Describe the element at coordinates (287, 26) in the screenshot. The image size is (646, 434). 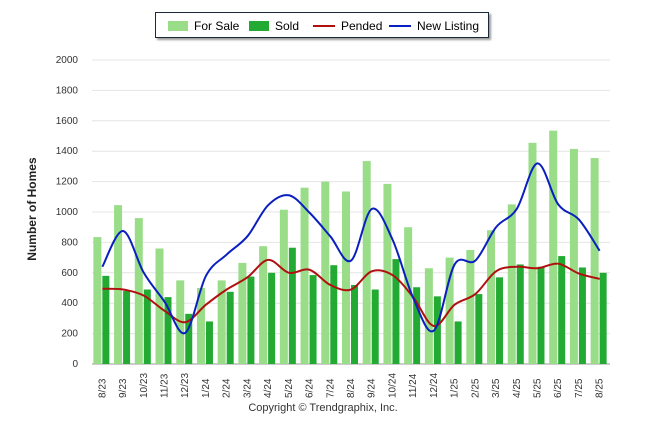
I see `legend-label-sold: Sold` at that location.